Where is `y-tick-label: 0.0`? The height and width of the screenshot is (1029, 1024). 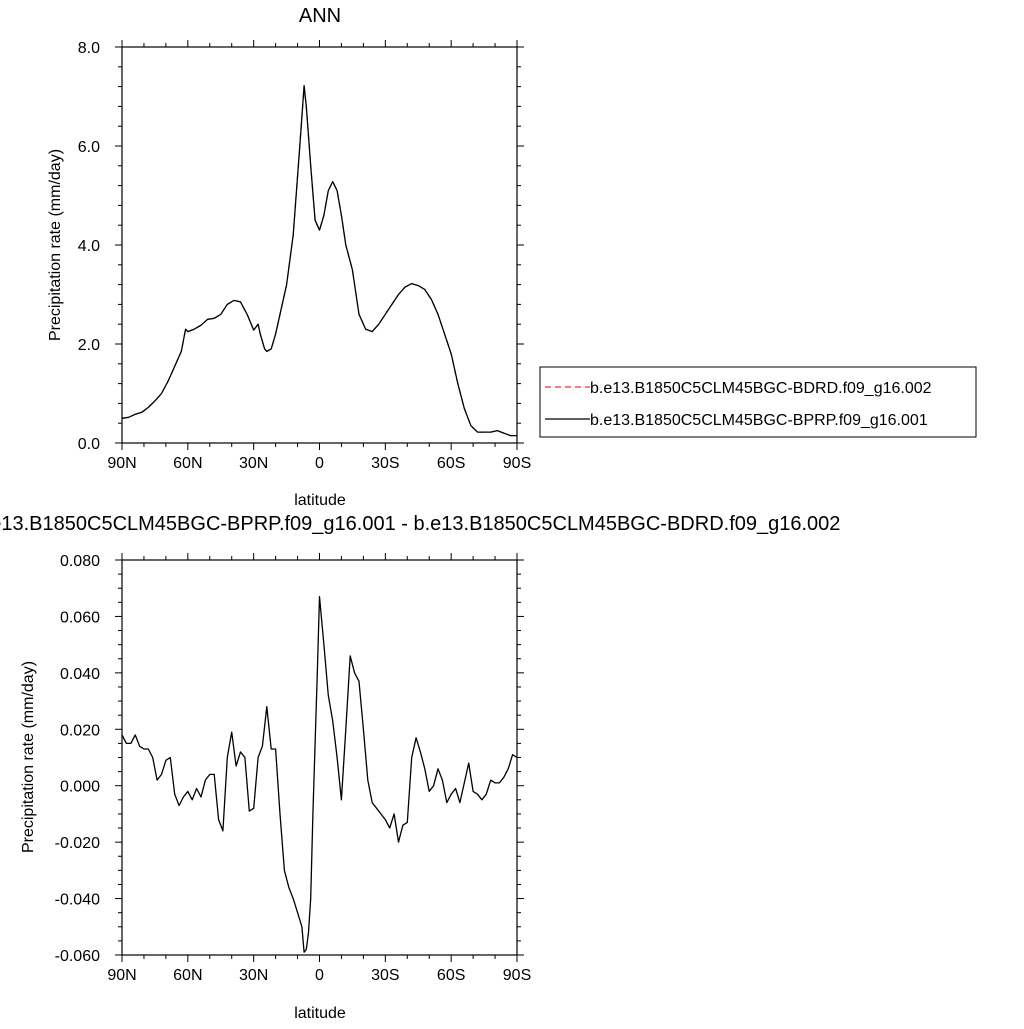 y-tick-label: 0.0 is located at coordinates (89, 444).